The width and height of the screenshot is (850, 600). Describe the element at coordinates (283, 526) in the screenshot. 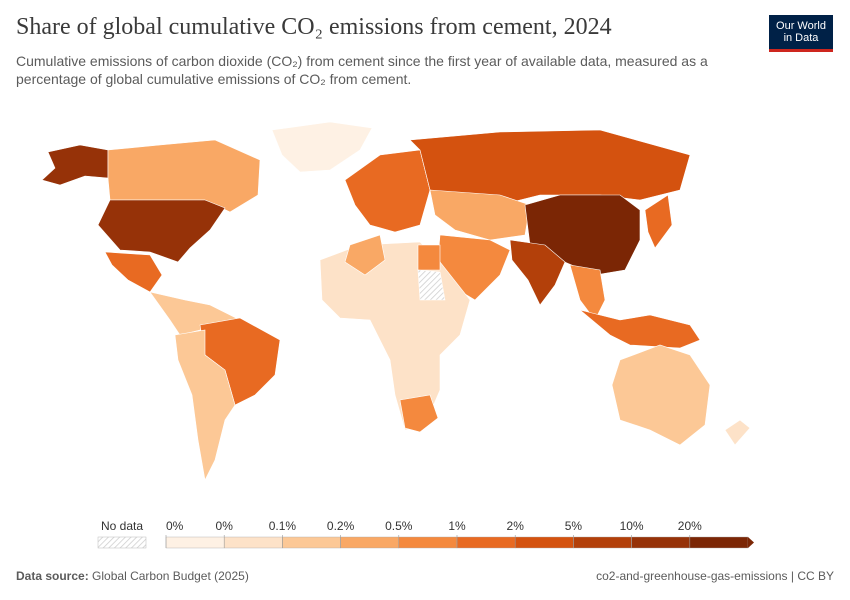

I see `legend-label: 0.1%` at that location.